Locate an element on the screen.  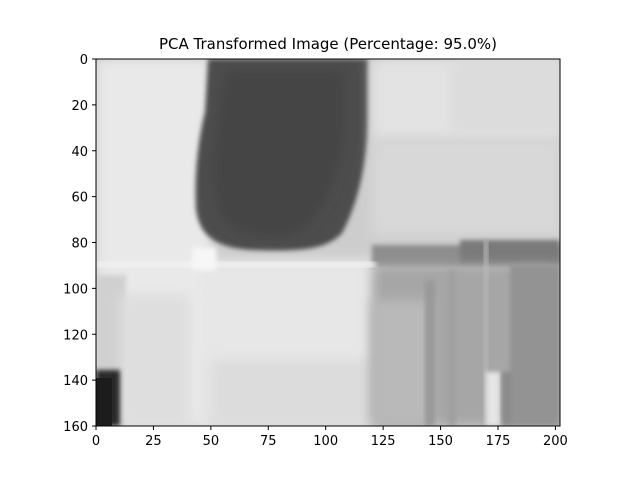
x-tick-label: 125 is located at coordinates (383, 441).